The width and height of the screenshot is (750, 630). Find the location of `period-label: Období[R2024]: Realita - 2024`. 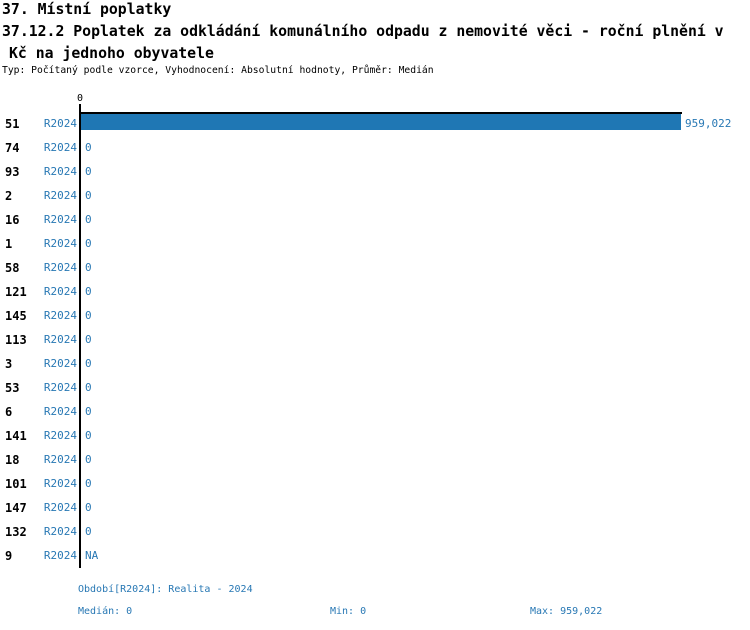

period-label: Období[R2024]: Realita - 2024 is located at coordinates (165, 589).